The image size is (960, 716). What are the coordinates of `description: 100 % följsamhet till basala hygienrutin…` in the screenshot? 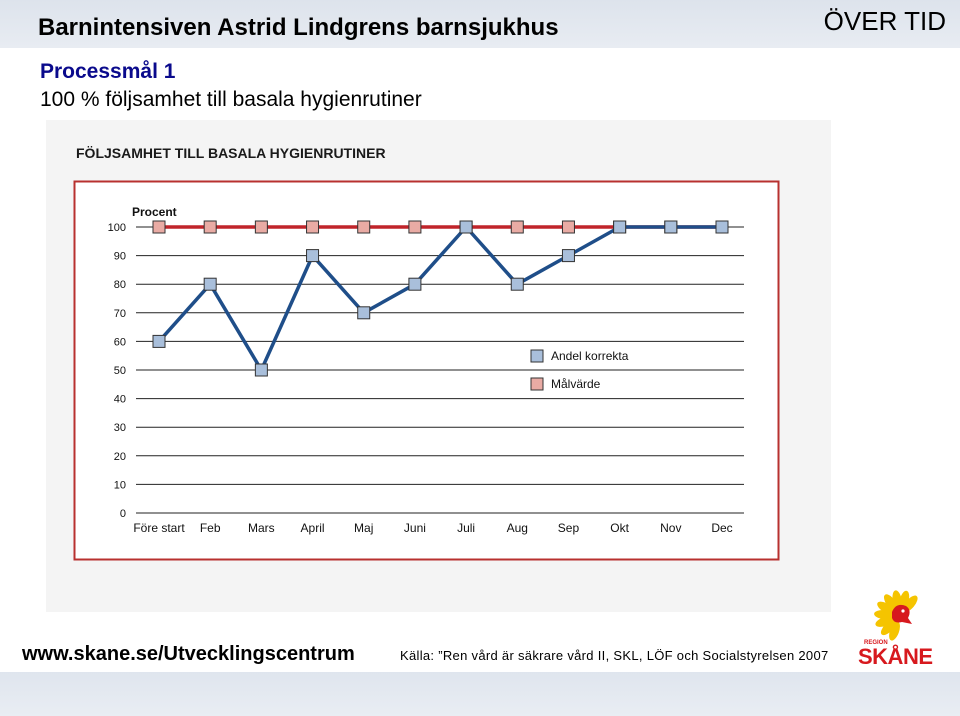 It's located at (231, 99).